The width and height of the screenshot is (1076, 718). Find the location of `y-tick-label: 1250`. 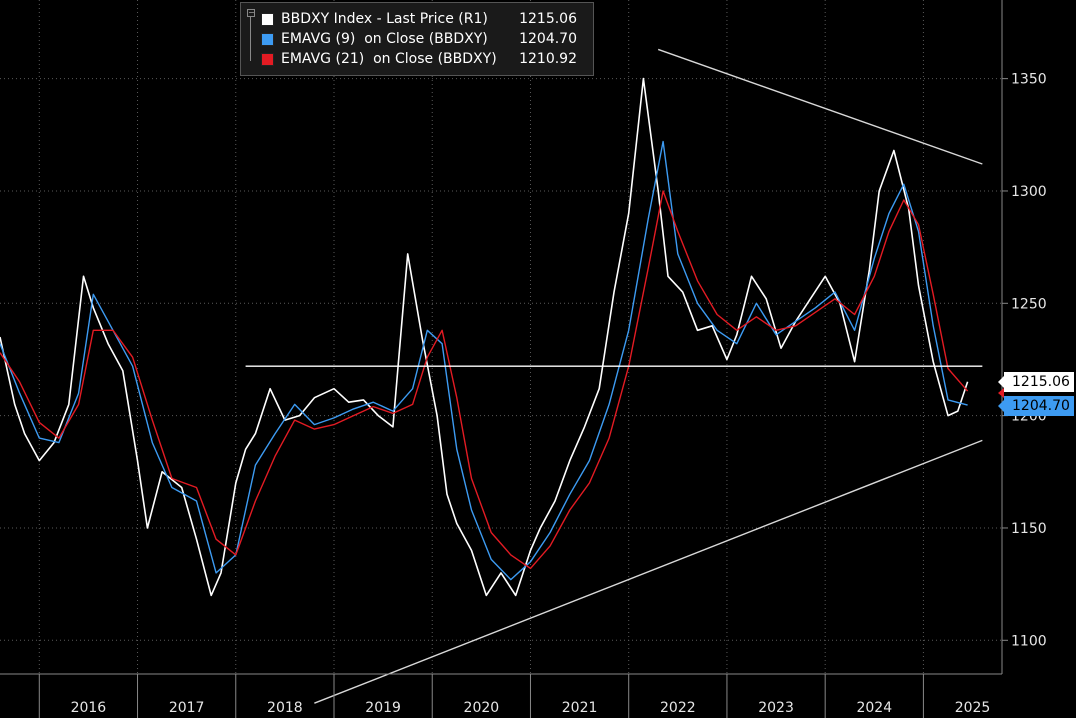

y-tick-label: 1250 is located at coordinates (1029, 304).